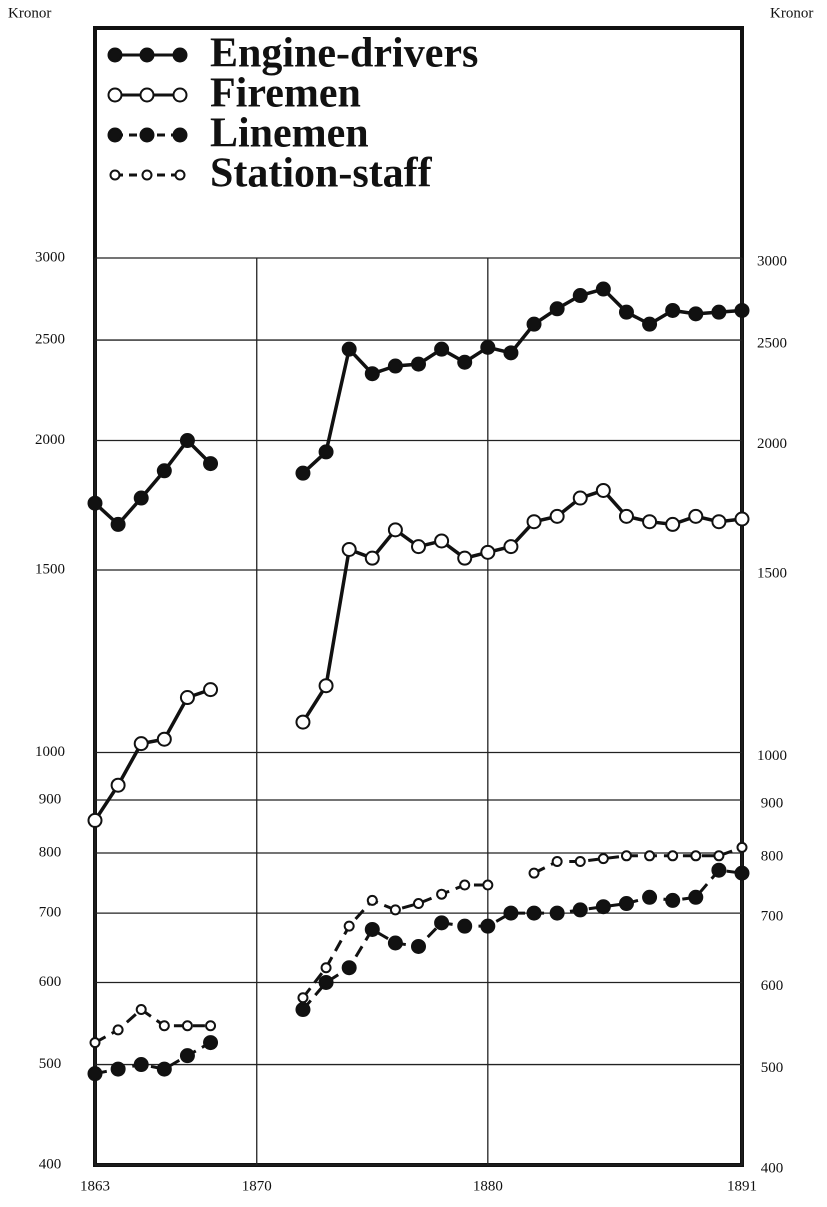 The width and height of the screenshot is (827, 1207). Describe the element at coordinates (50, 1164) in the screenshot. I see `y-tick-label: 400` at that location.